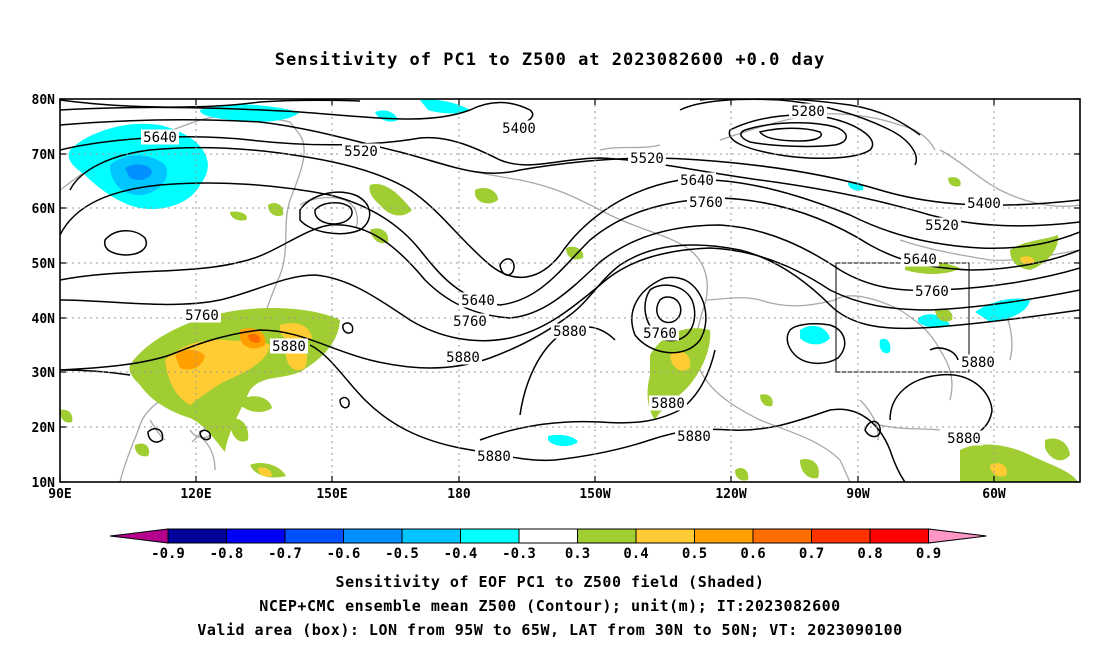 This screenshot has height=650, width=1100. What do you see at coordinates (344, 554) in the screenshot?
I see `colorbar-label: -0.6` at bounding box center [344, 554].